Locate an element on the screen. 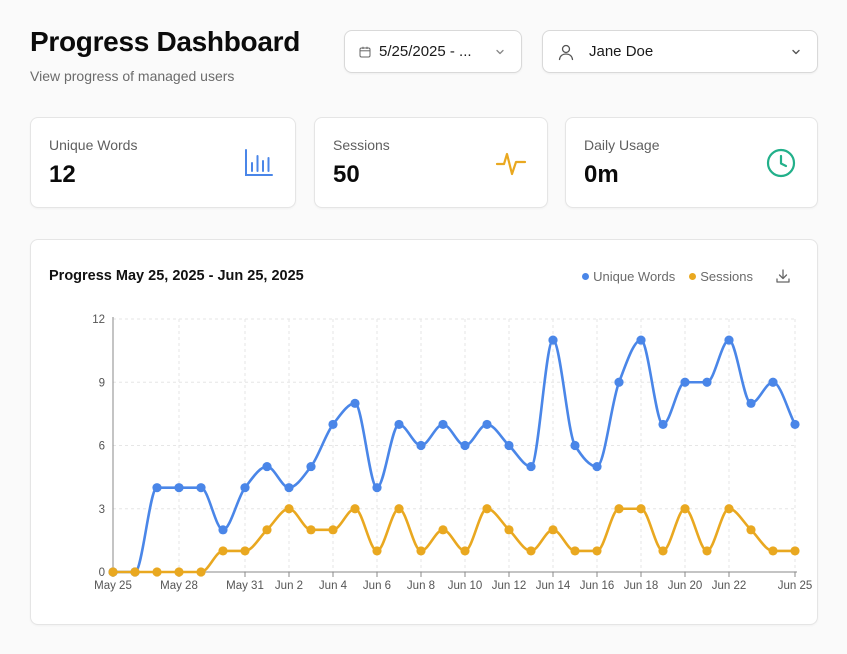 The width and height of the screenshot is (847, 654). download-icon is located at coordinates (783, 276).